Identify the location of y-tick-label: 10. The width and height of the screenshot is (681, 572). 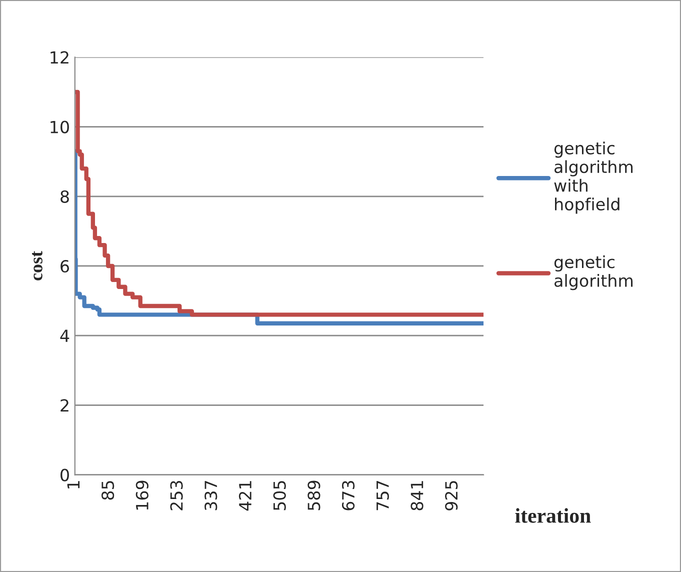
(59, 127).